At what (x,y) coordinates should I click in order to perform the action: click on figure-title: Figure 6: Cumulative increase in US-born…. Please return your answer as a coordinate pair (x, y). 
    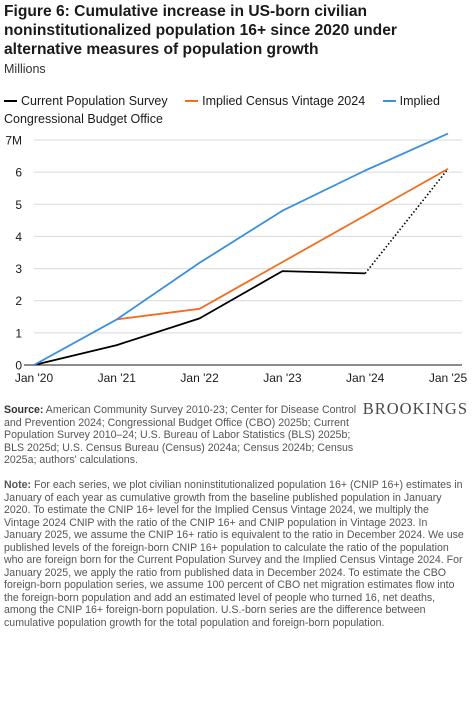
    Looking at the image, I should click on (200, 30).